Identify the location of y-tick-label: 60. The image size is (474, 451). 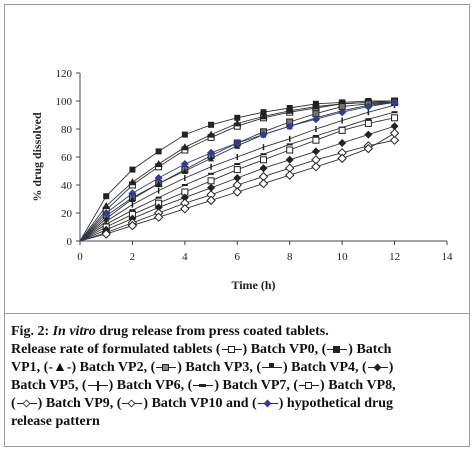
(67, 158).